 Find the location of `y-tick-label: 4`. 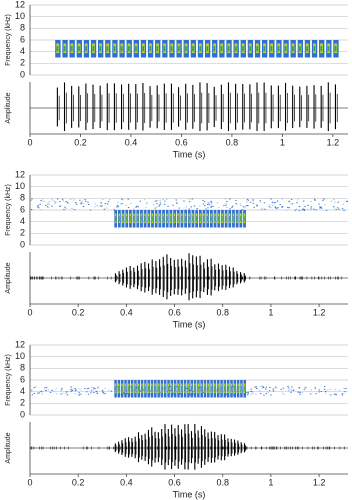

y-tick-label: 4 is located at coordinates (22, 51).